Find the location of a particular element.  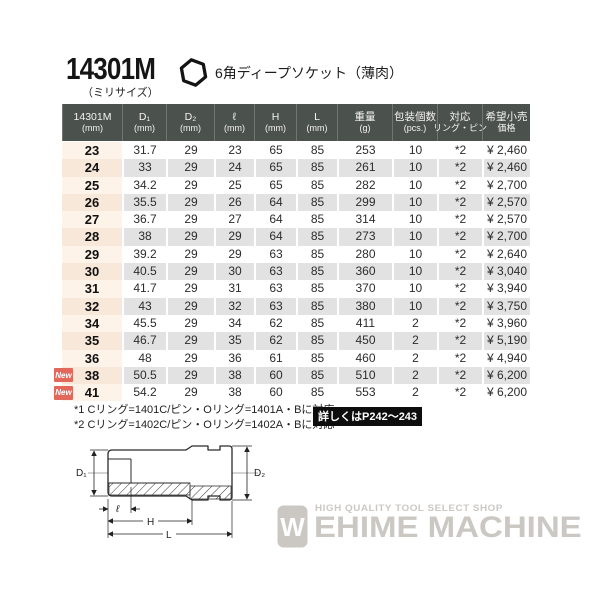

hexagon-icon is located at coordinates (193, 72).